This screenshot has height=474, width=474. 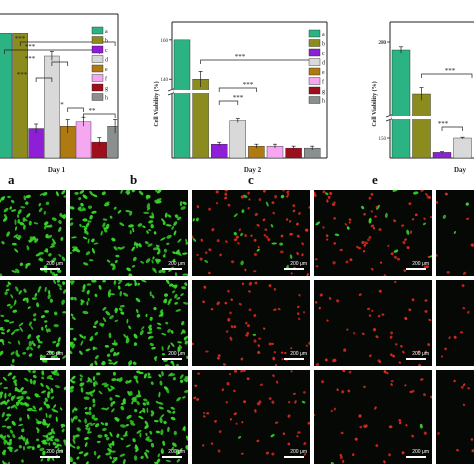 I want to click on micrograph-r1-c2: 200 μm, so click(x=129, y=233).